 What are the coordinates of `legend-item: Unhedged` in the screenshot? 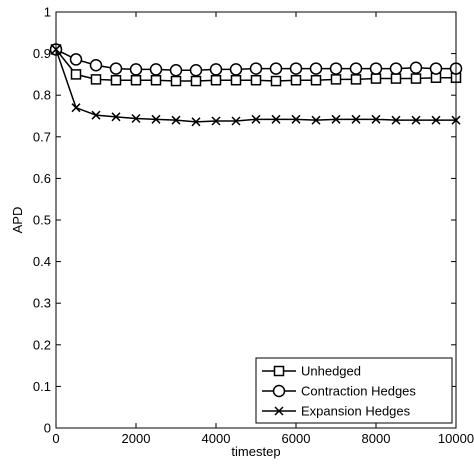 It's located at (311, 371).